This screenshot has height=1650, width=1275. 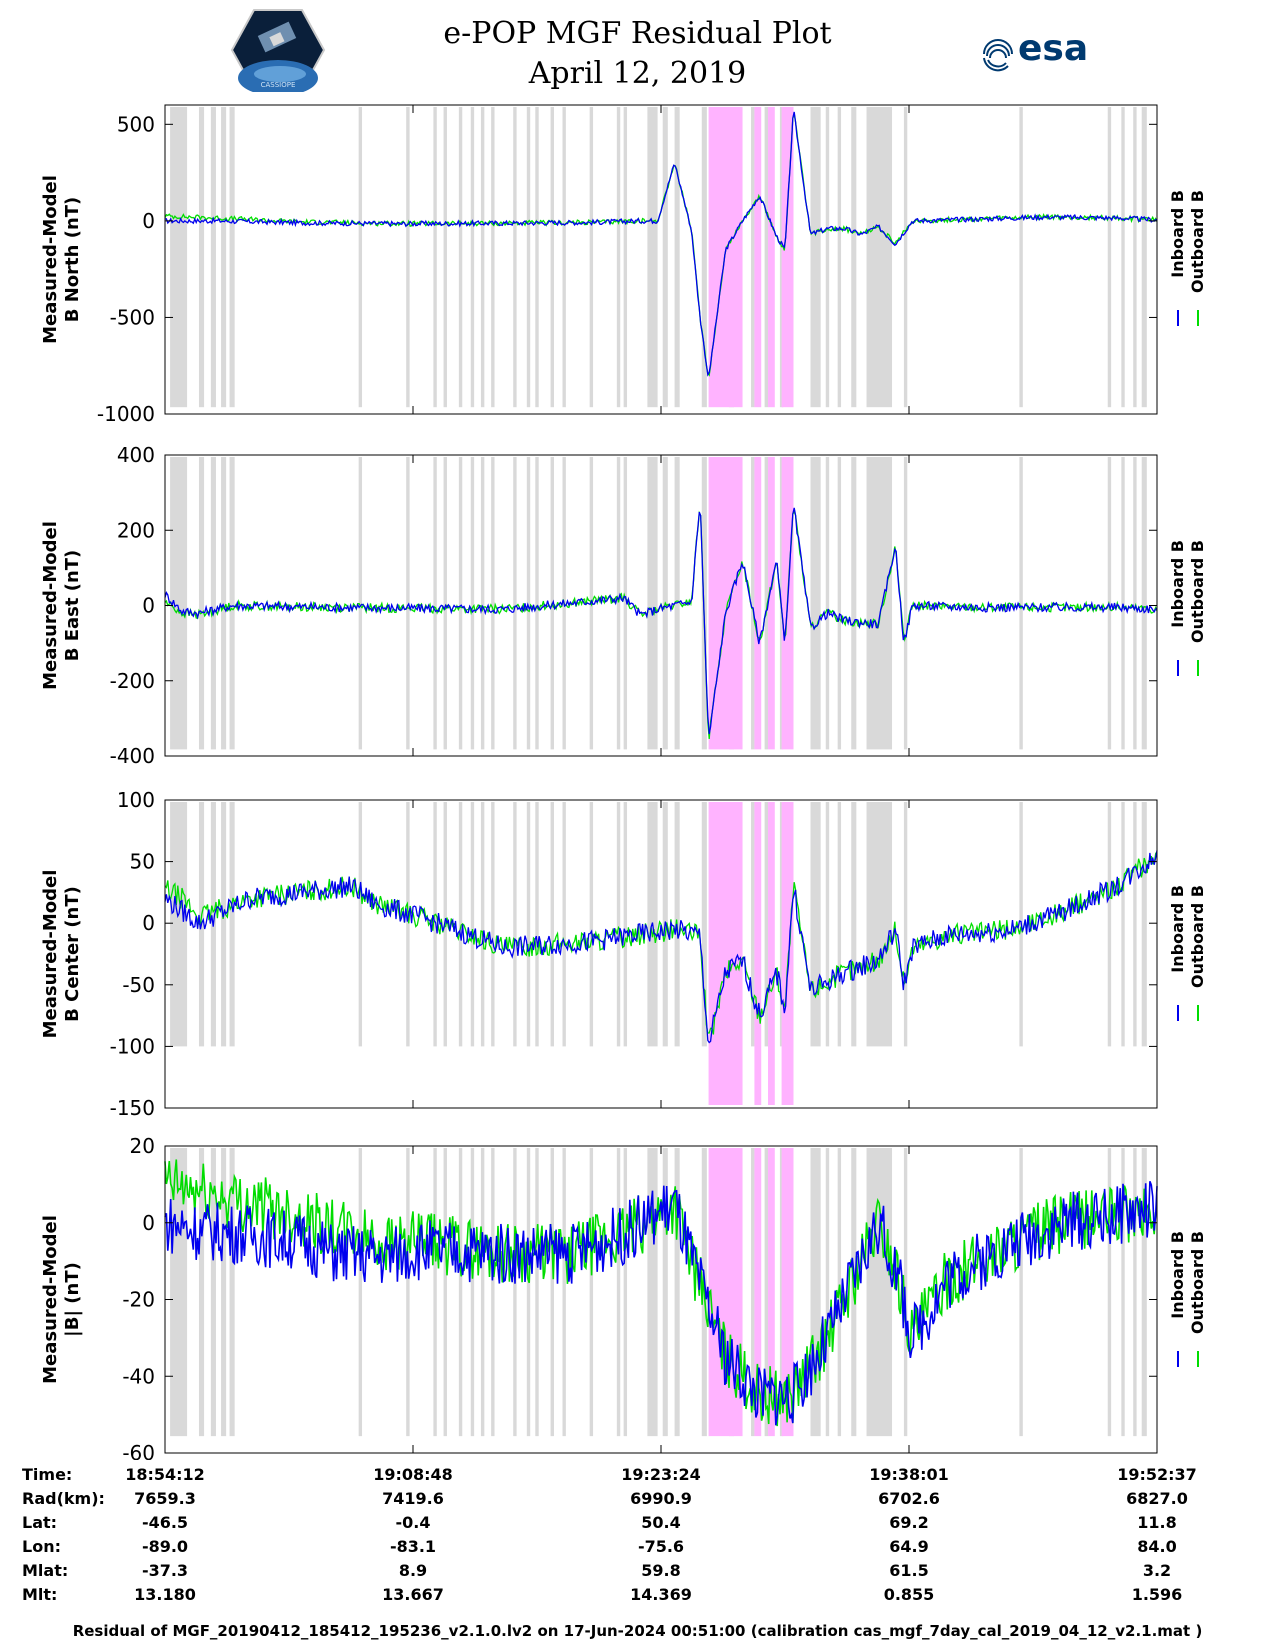 What do you see at coordinates (136, 124) in the screenshot?
I see `y-tick-label: 500` at bounding box center [136, 124].